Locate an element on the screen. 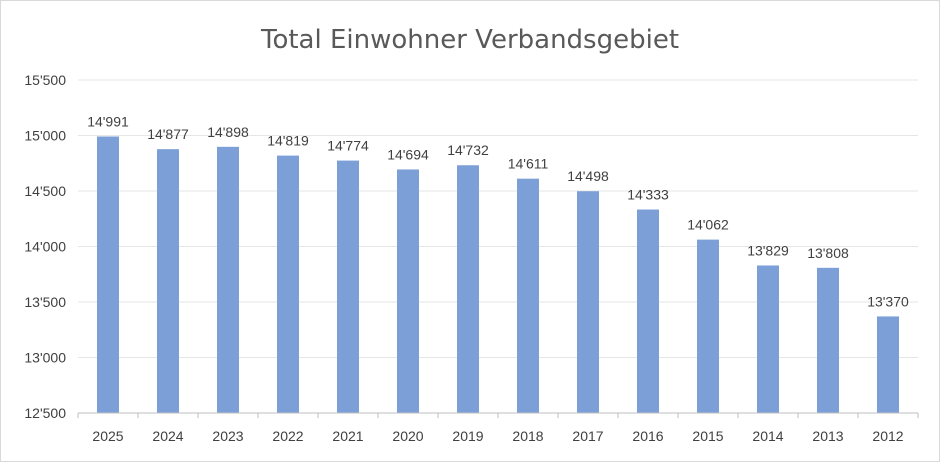  data-label-2024: 14'877 is located at coordinates (168, 134).